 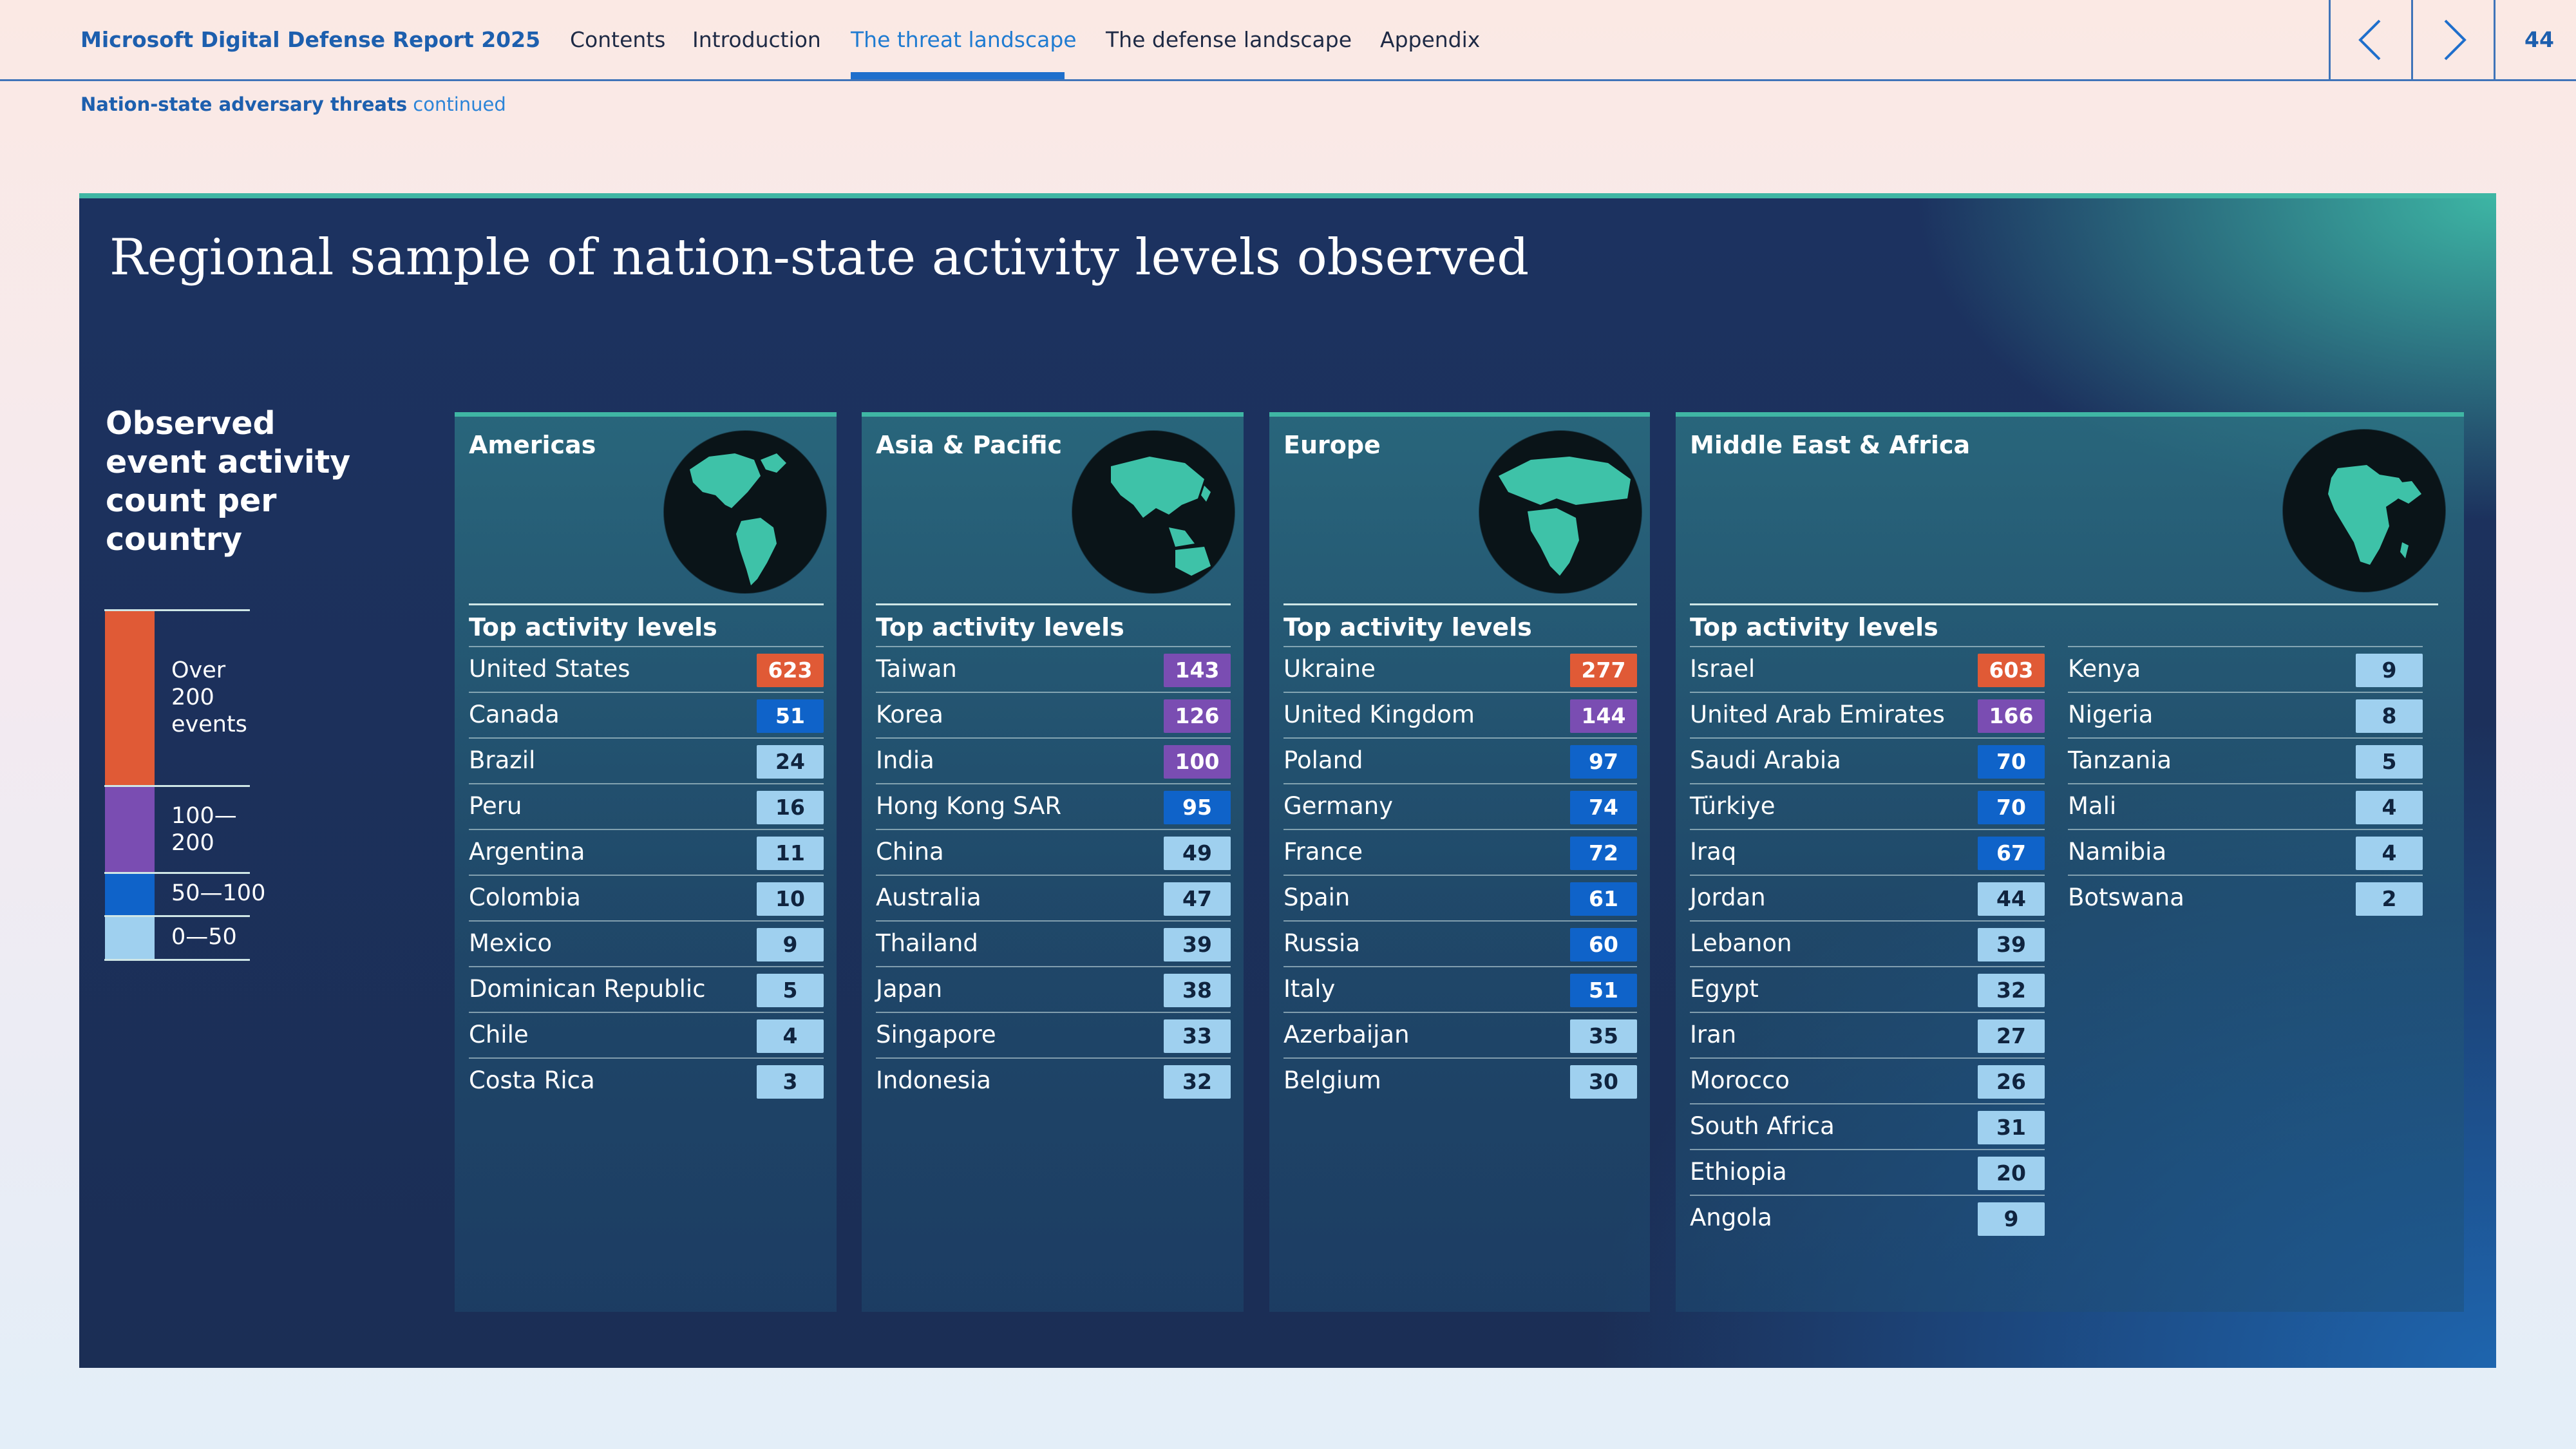 What do you see at coordinates (1603, 716) in the screenshot?
I see `activity-count-badge: 144` at bounding box center [1603, 716].